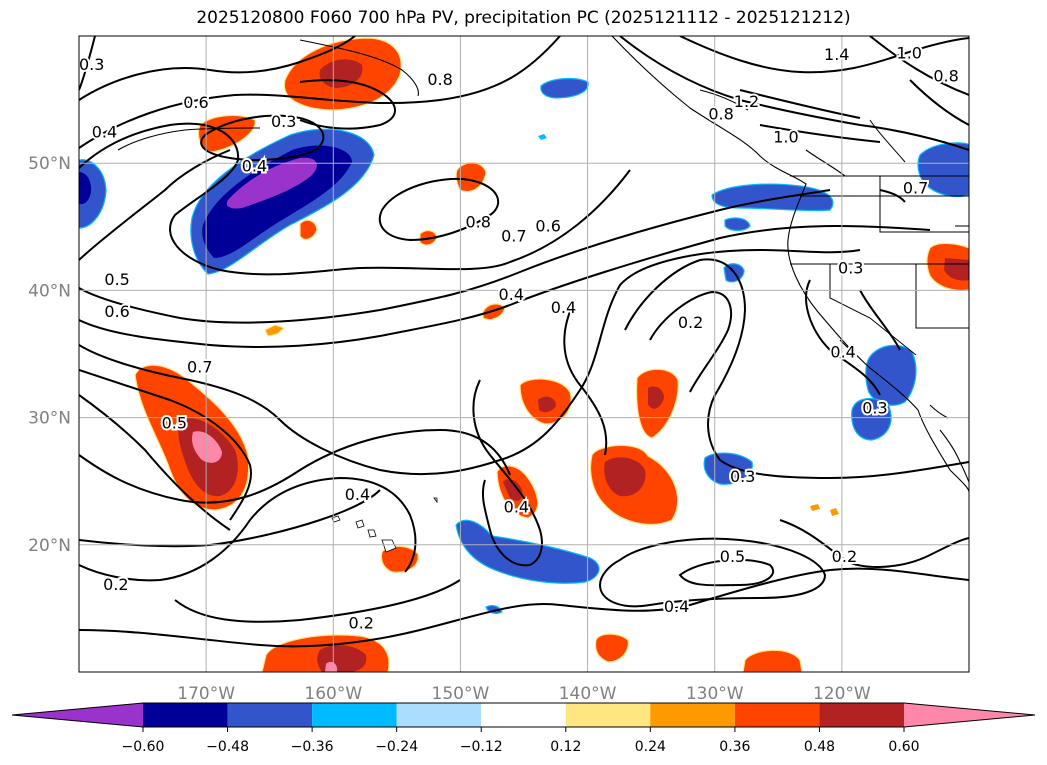 This screenshot has height=765, width=1047. What do you see at coordinates (439, 79) in the screenshot?
I see `contour-label-2: 0.8` at bounding box center [439, 79].